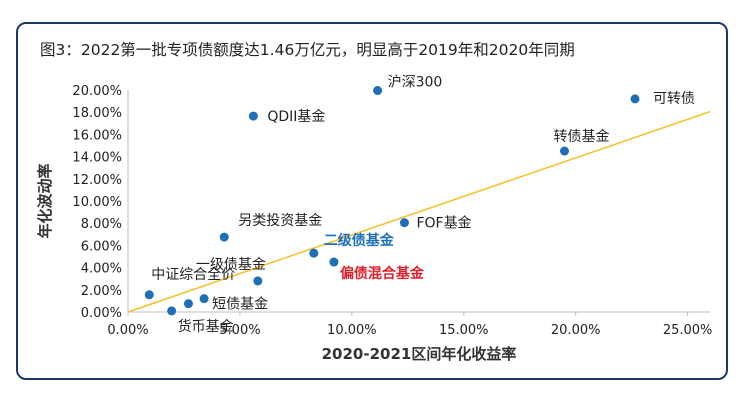 Image resolution: width=750 pixels, height=407 pixels. I want to click on y-tick-label: 14.00%, so click(97, 158).